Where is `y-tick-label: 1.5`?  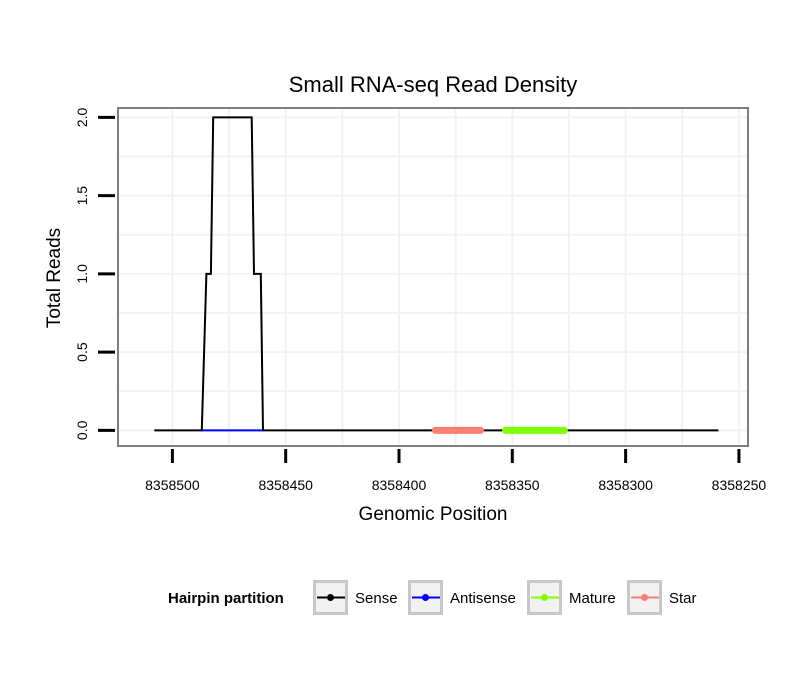
y-tick-label: 1.5 is located at coordinates (82, 196).